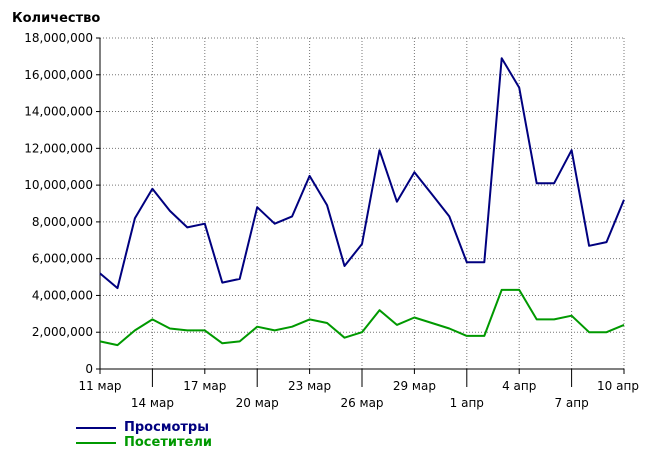 Image resolution: width=657 pixels, height=459 pixels. I want to click on y-tick-label: 18,000,000, so click(58, 38).